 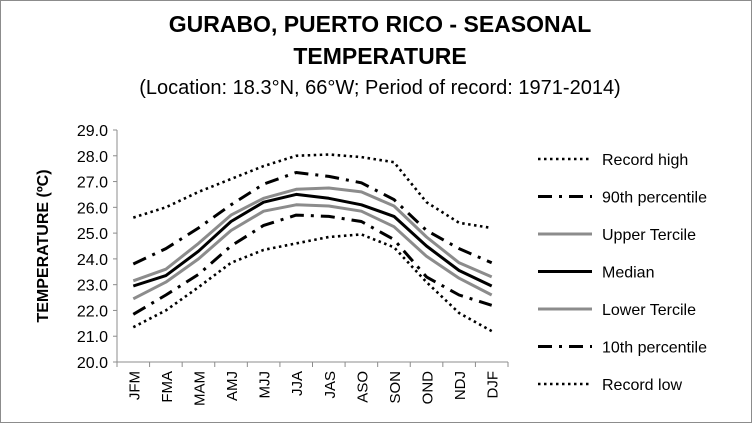 I want to click on x-tick-label: MAM, so click(x=199, y=388).